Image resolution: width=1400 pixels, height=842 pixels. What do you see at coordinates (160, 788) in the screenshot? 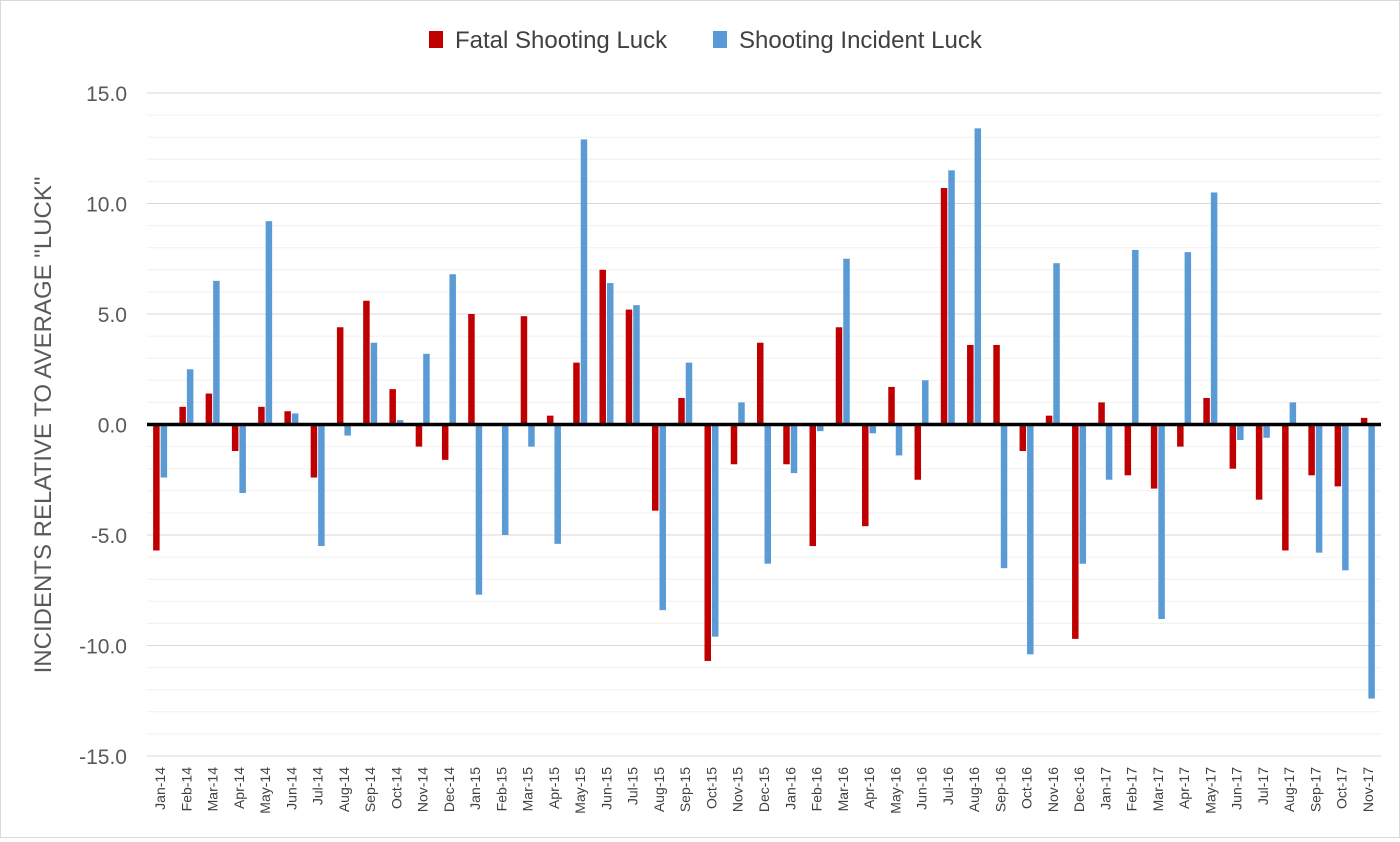
I see `x-tick-label: Jan-14` at bounding box center [160, 788].